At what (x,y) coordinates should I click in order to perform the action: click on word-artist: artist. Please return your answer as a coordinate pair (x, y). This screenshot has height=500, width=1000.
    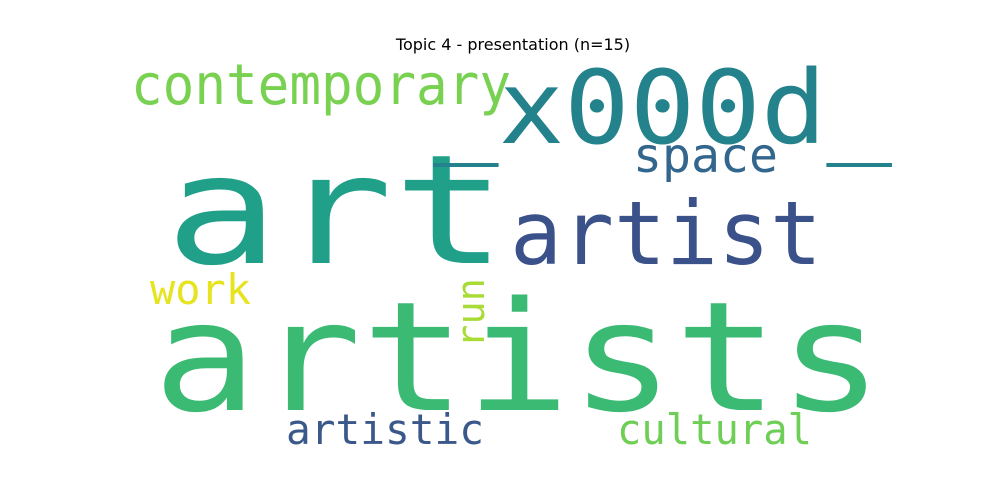
    Looking at the image, I should click on (666, 233).